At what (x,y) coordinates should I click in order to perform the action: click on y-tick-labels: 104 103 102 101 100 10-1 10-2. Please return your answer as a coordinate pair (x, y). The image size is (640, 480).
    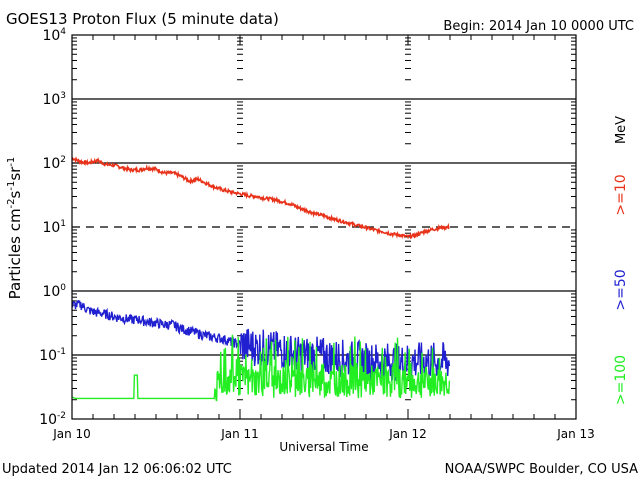
    Looking at the image, I should click on (52, 227).